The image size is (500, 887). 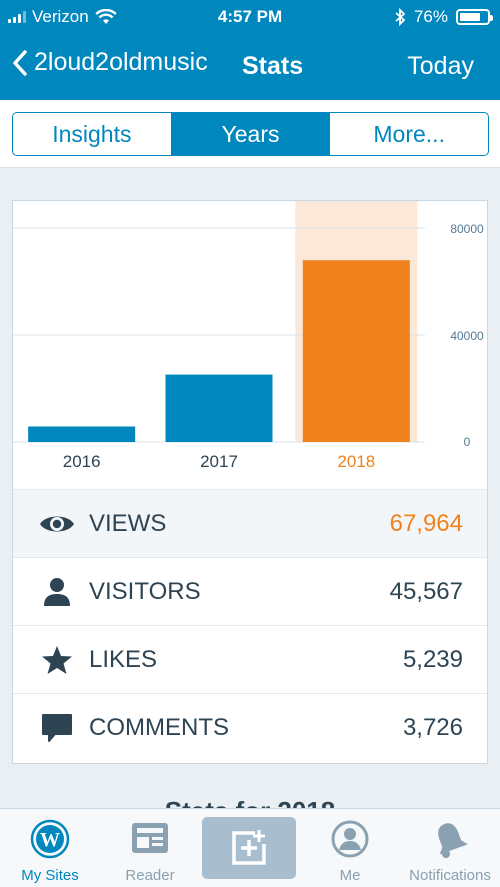 What do you see at coordinates (123, 659) in the screenshot?
I see `stat-label-likes: LIKES` at bounding box center [123, 659].